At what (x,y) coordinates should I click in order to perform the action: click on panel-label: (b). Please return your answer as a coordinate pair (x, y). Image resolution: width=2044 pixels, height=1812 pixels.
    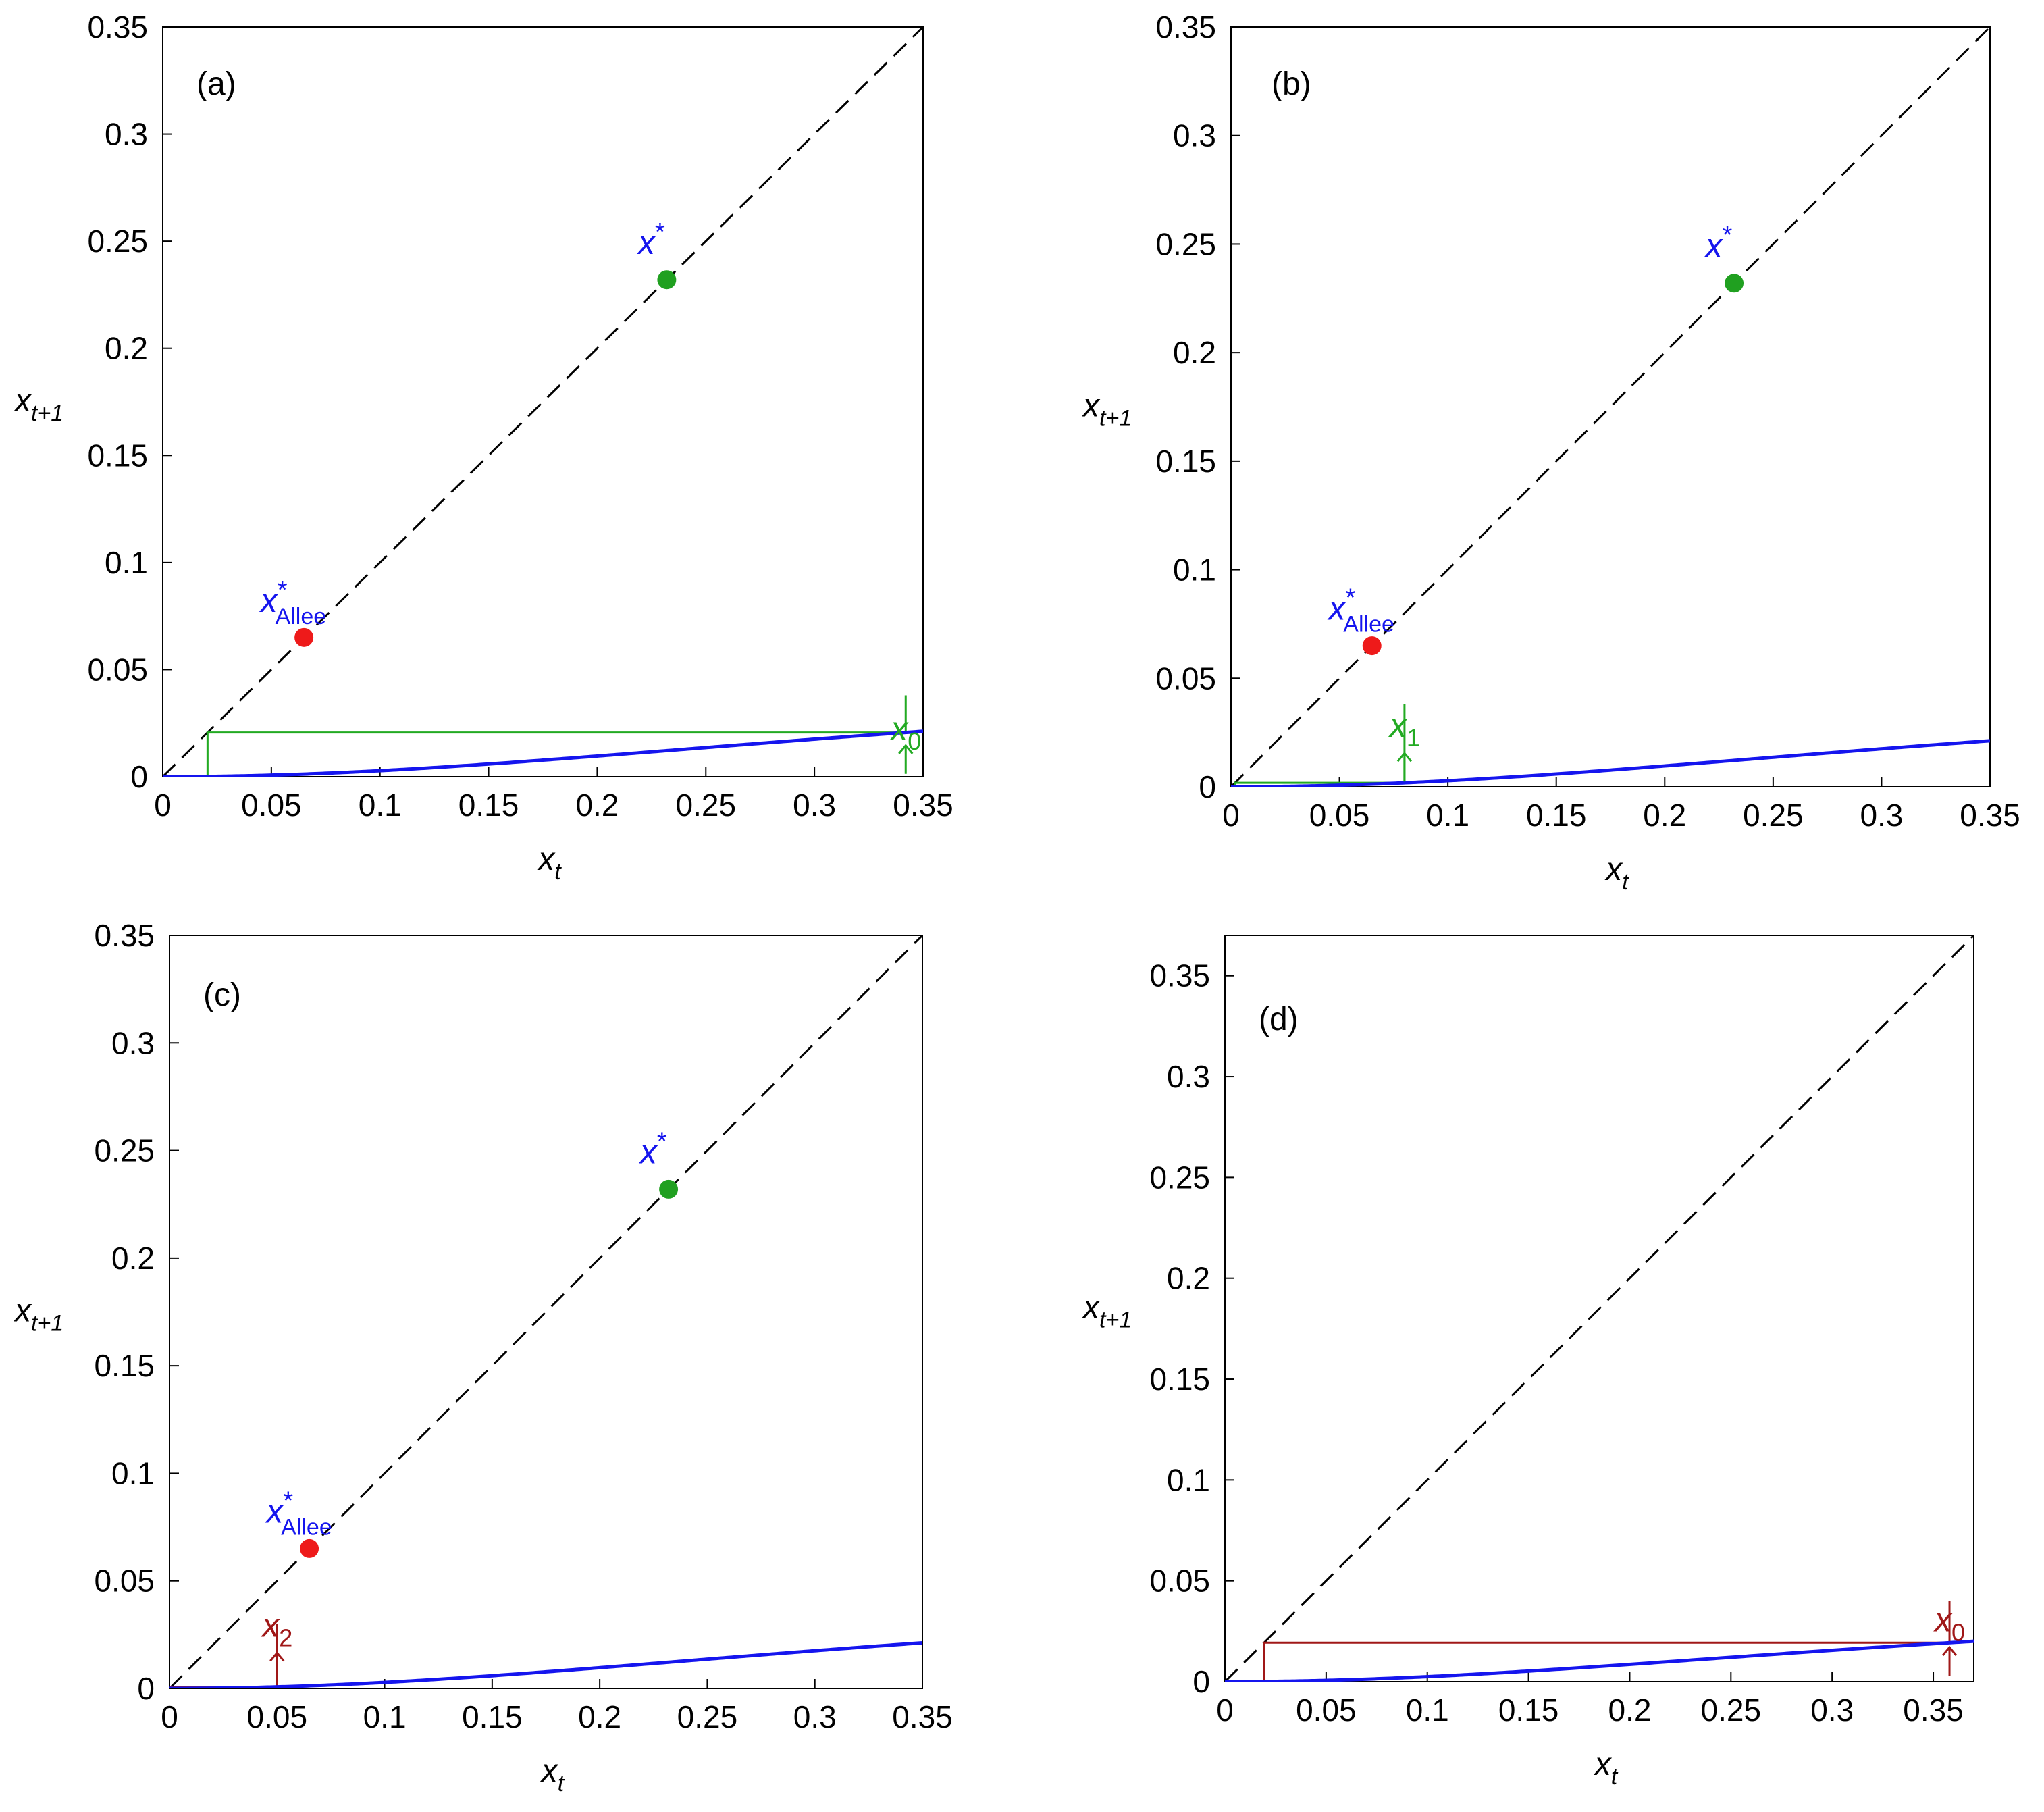
    Looking at the image, I should click on (1291, 84).